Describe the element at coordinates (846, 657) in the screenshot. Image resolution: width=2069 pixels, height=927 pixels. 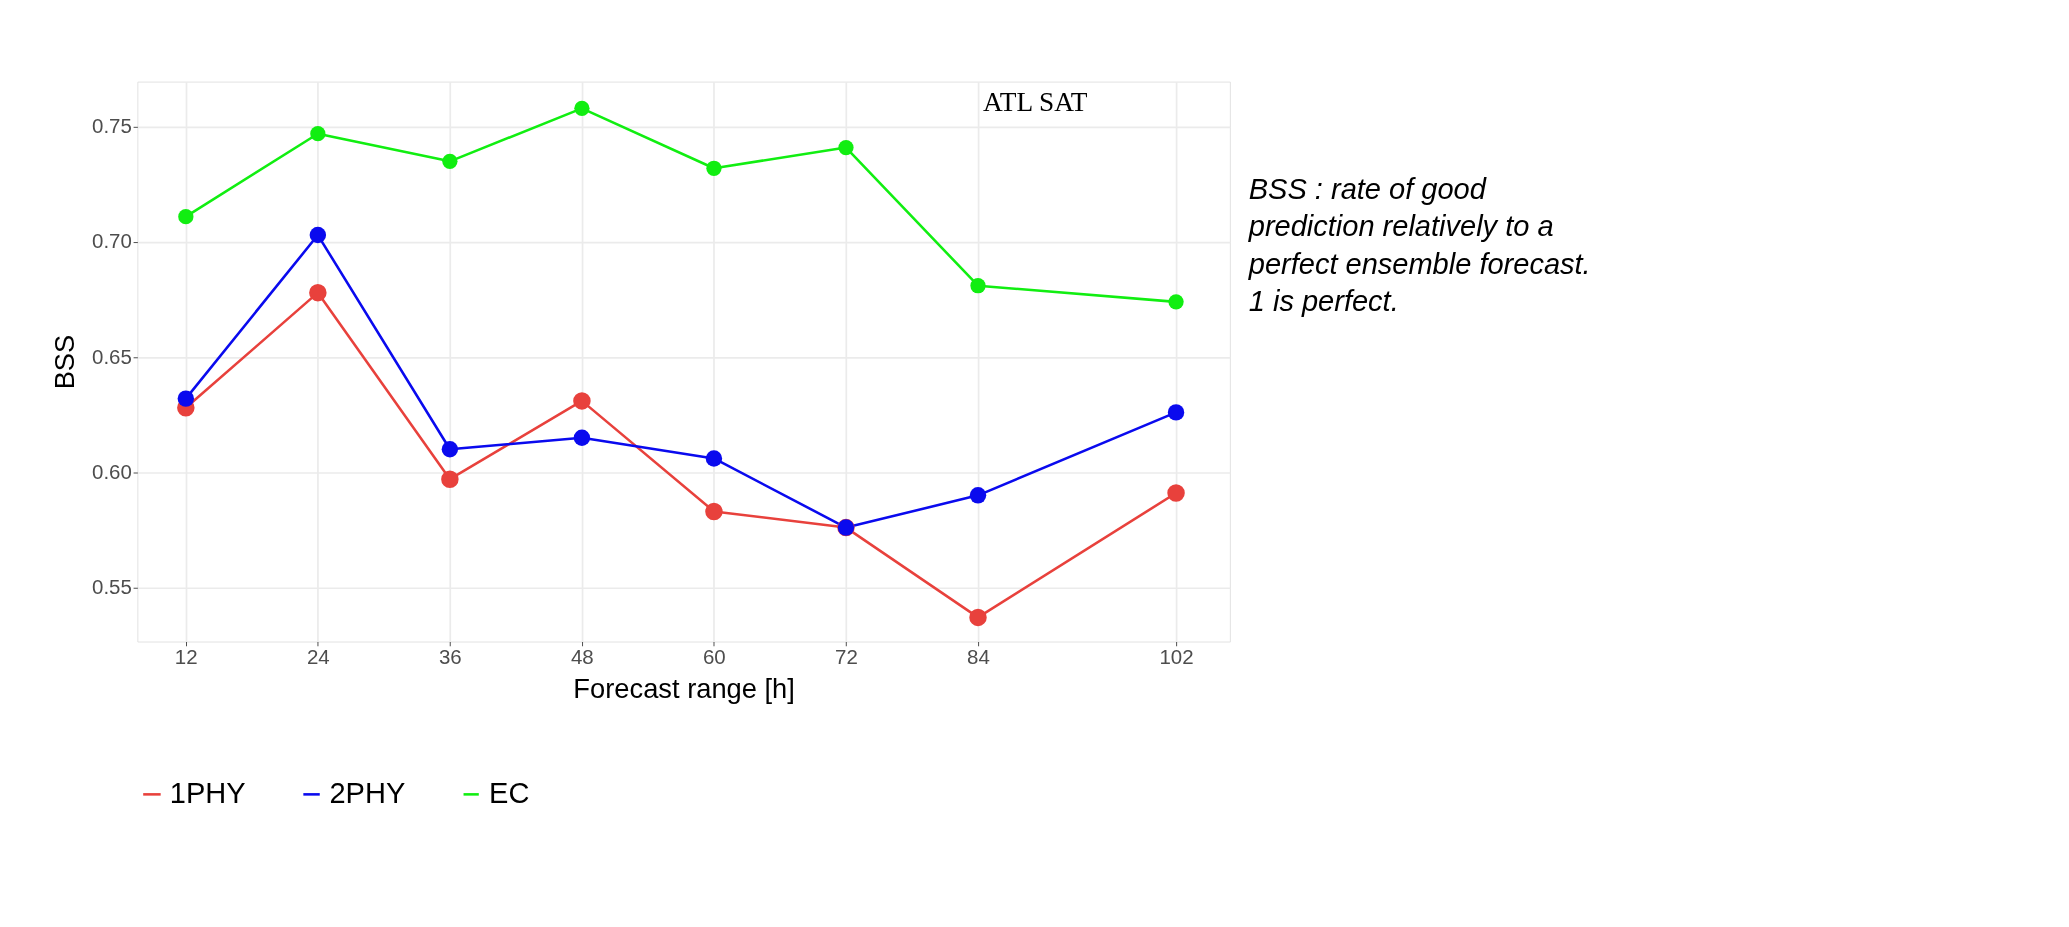
I see `x-tick-label: 72` at that location.